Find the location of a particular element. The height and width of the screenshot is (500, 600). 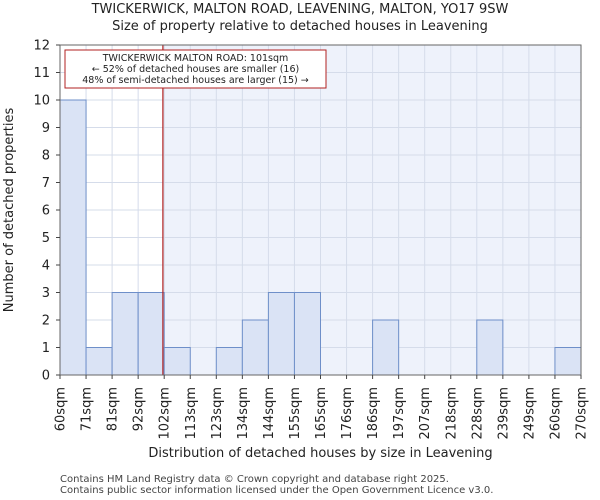

x-tick-label: 270sqm is located at coordinates (582, 413).